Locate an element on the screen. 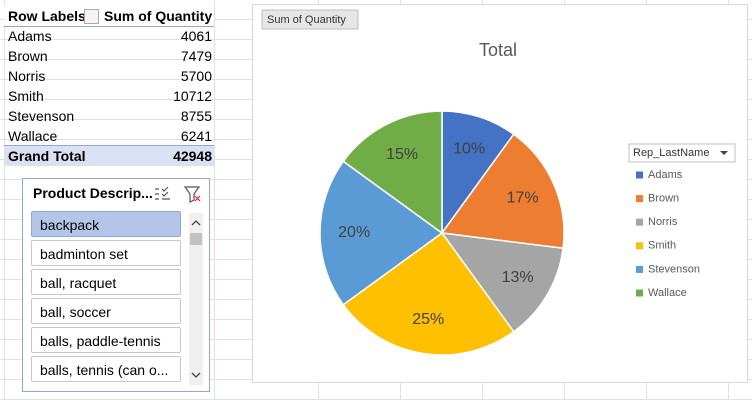  data-label: 17% is located at coordinates (523, 197).